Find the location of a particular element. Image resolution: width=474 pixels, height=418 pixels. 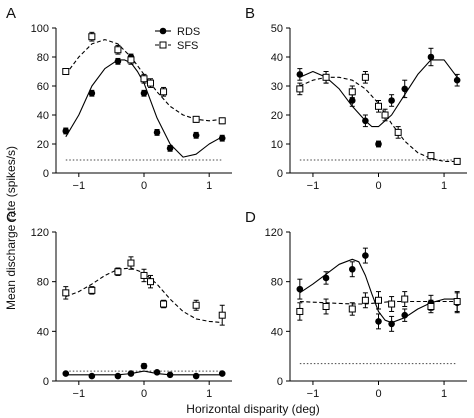

legend-sfs-marker is located at coordinates (163, 45).